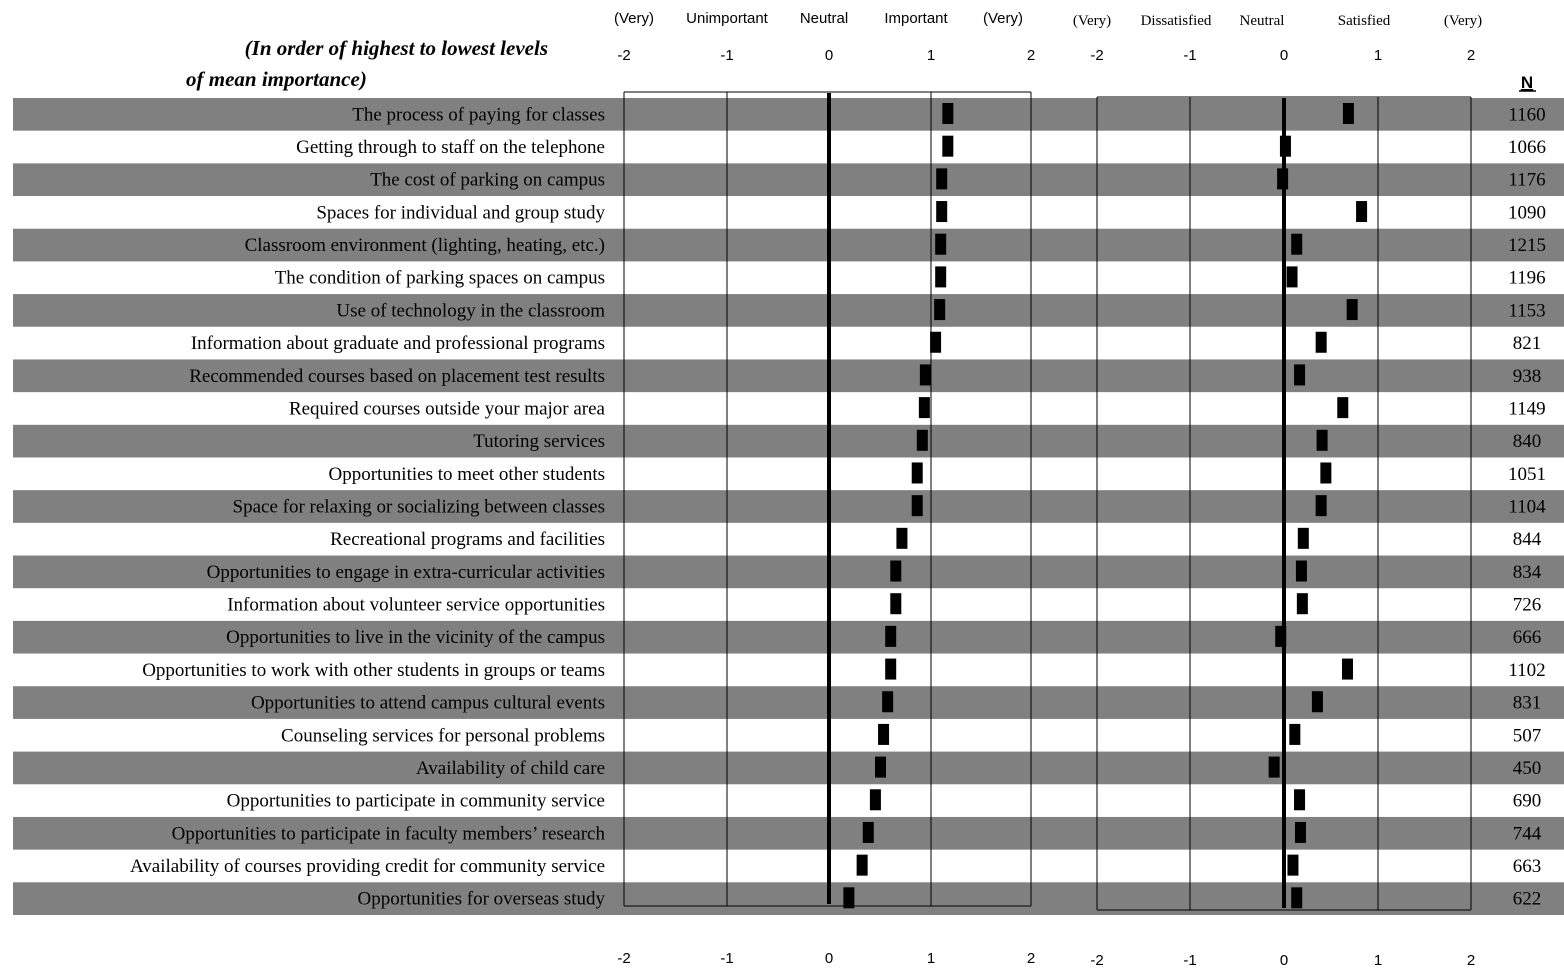 The image size is (1564, 970). I want to click on sat-word-very-low: (Very), so click(1092, 21).